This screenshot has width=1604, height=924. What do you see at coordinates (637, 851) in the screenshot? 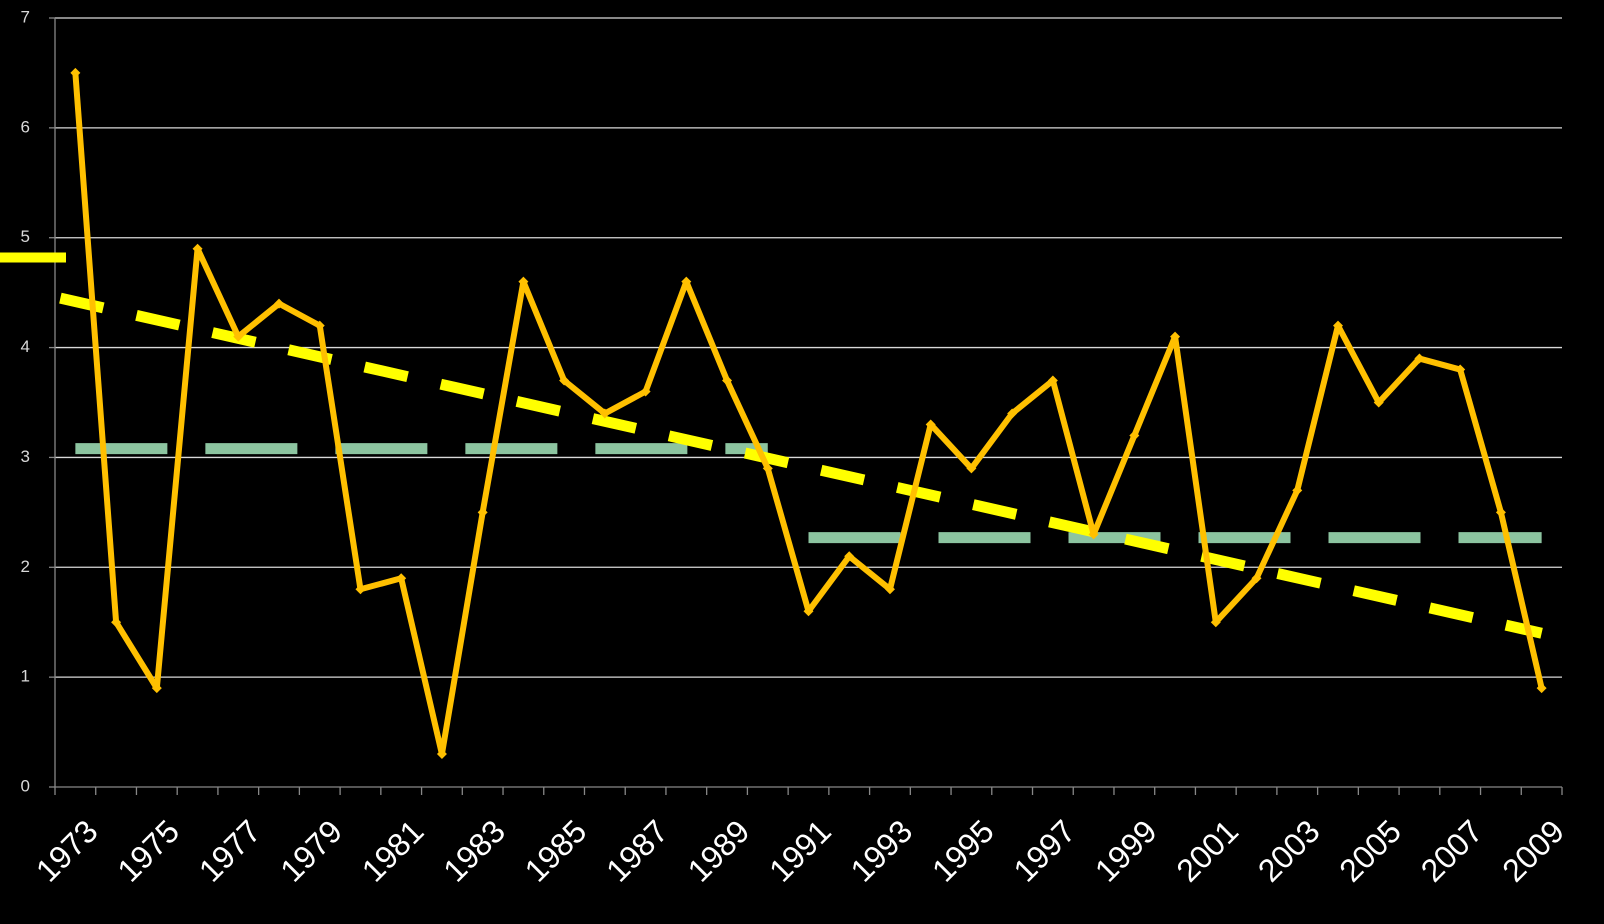
I see `x-tick-label: 1987` at bounding box center [637, 851].